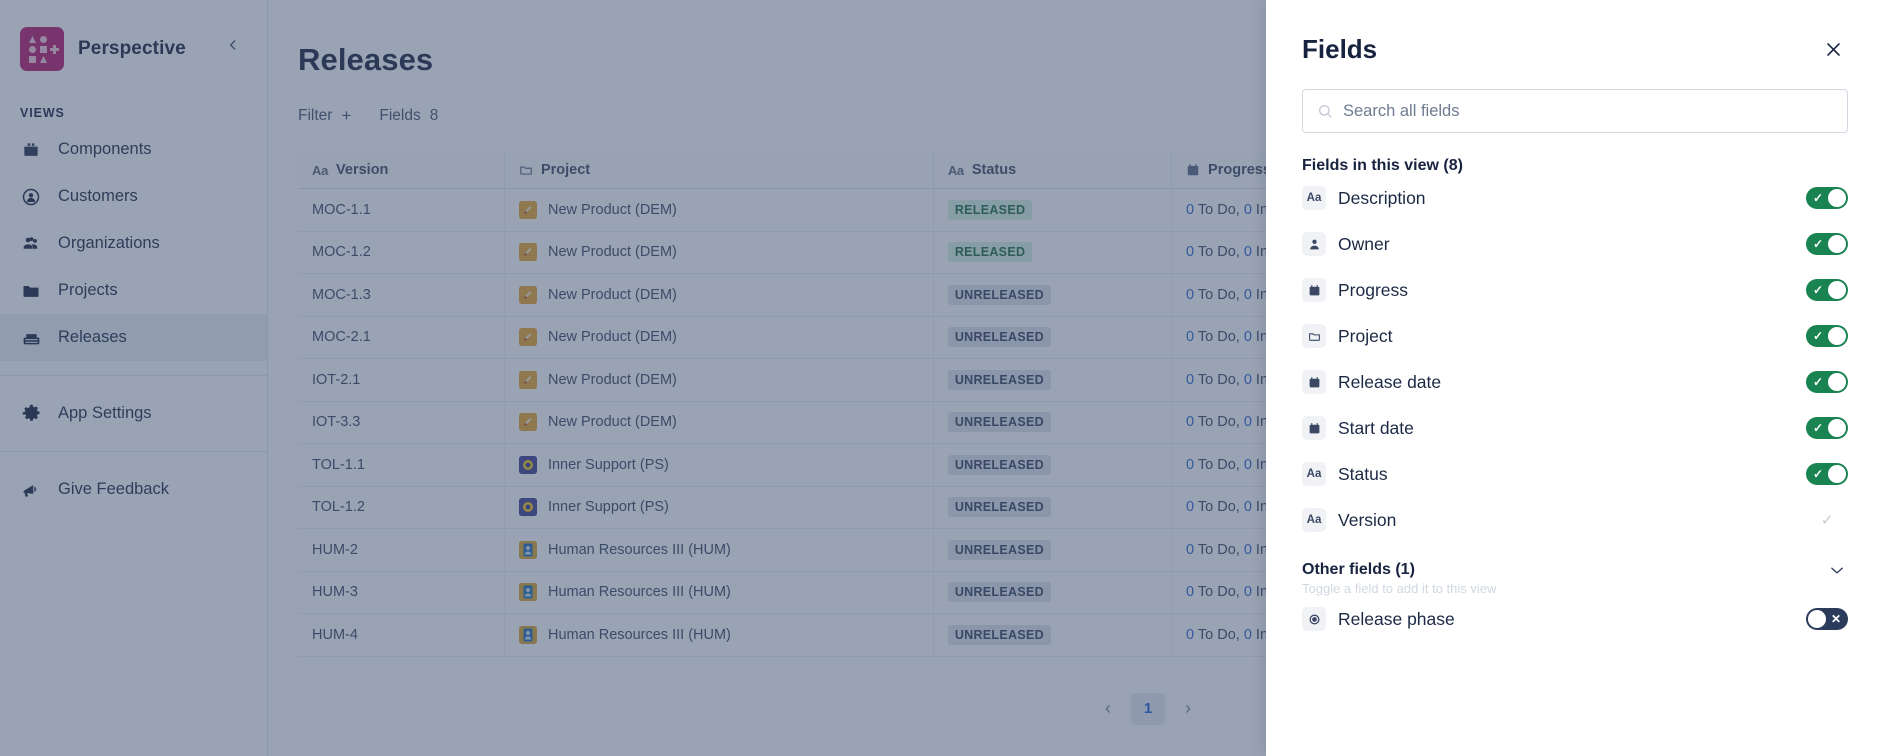 This screenshot has height=756, width=1884. I want to click on person-icon, so click(1314, 244).